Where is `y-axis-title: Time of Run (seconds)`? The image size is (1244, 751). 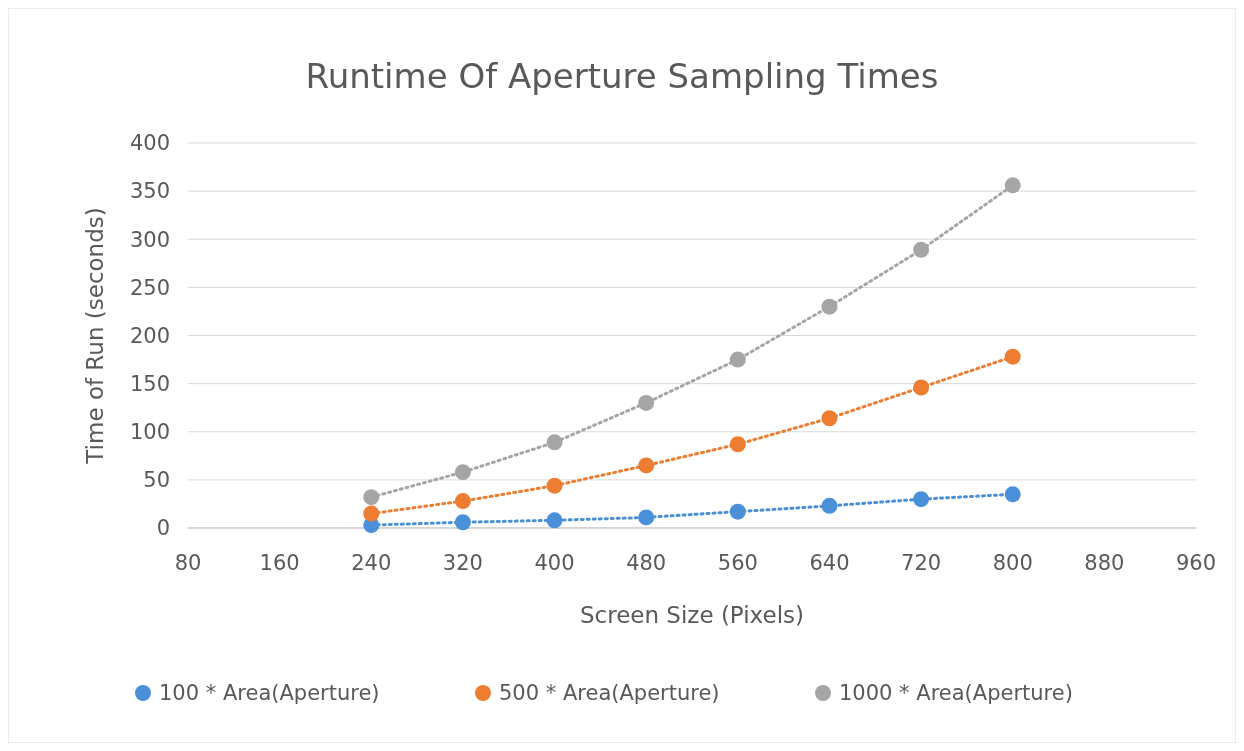 y-axis-title: Time of Run (seconds) is located at coordinates (95, 336).